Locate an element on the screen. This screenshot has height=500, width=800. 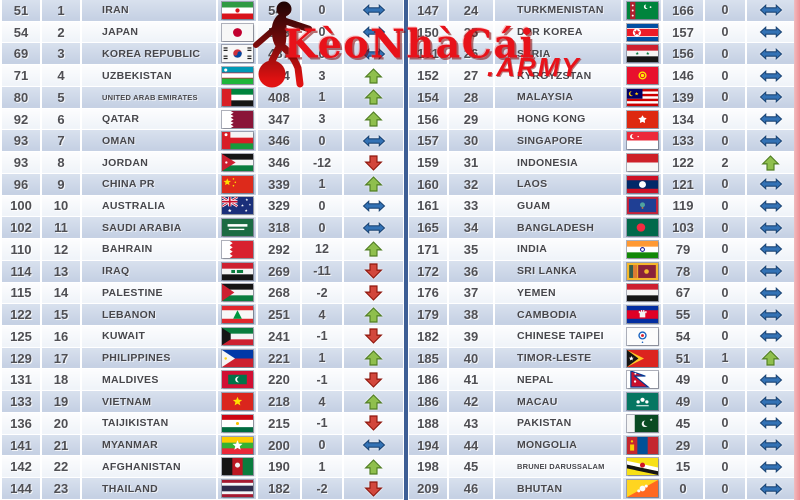
points-cell: 156 is located at coordinates (684, 54).